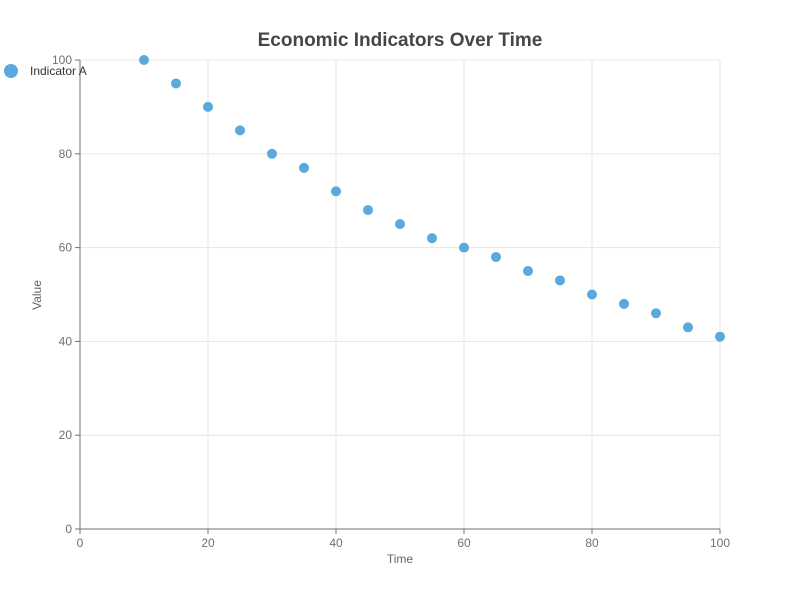 This screenshot has height=605, width=800. Describe the element at coordinates (464, 543) in the screenshot. I see `x-tick-label: 60` at that location.